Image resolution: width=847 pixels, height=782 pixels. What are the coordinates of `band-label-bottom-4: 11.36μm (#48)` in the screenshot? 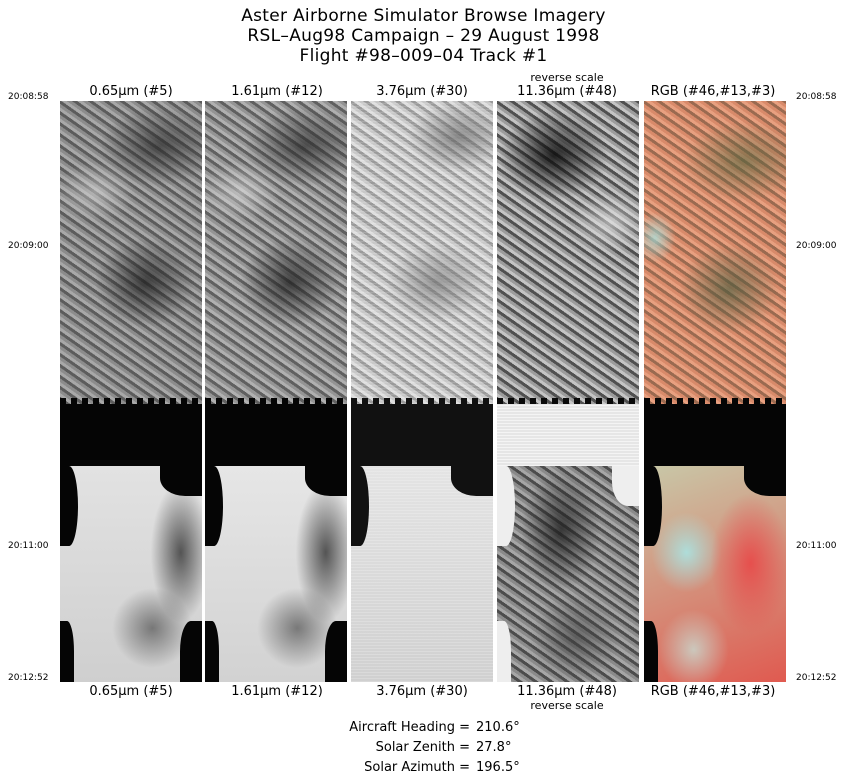 It's located at (567, 691).